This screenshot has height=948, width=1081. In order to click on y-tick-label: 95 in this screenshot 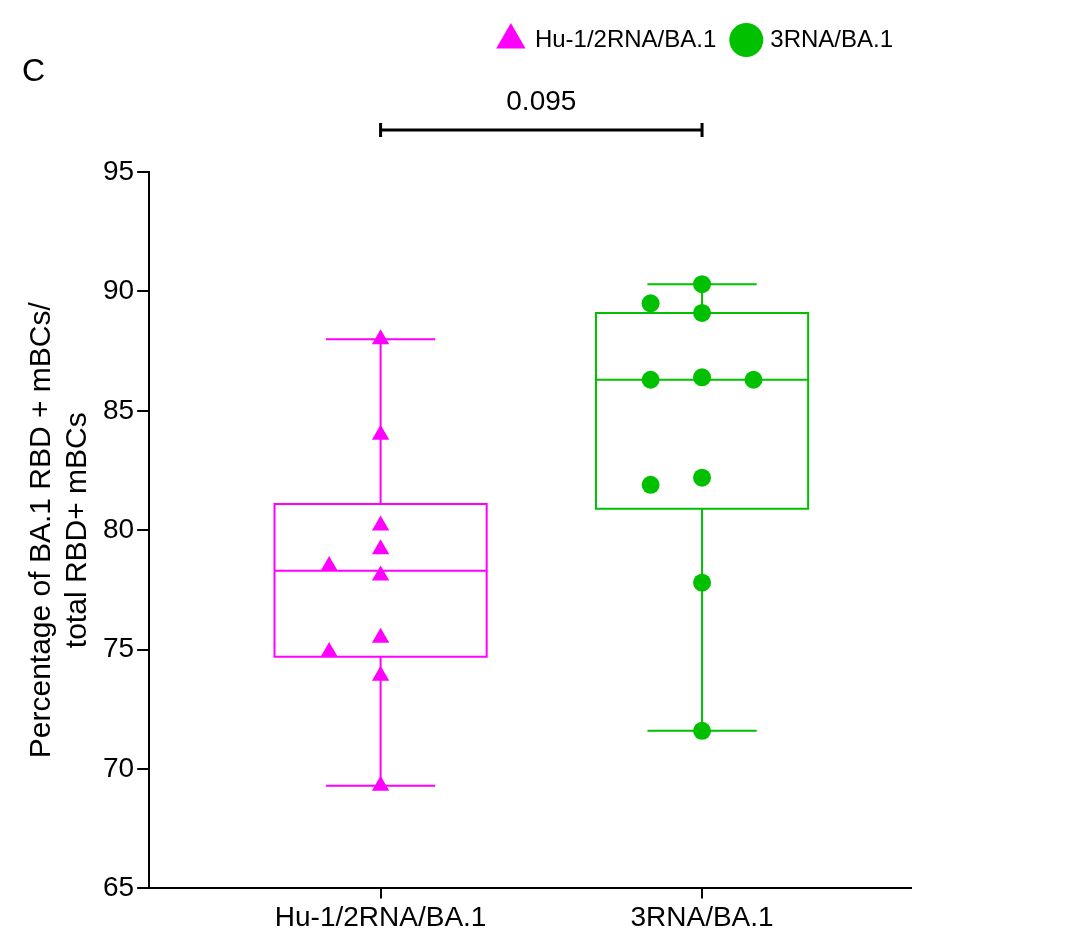, I will do `click(118, 170)`.